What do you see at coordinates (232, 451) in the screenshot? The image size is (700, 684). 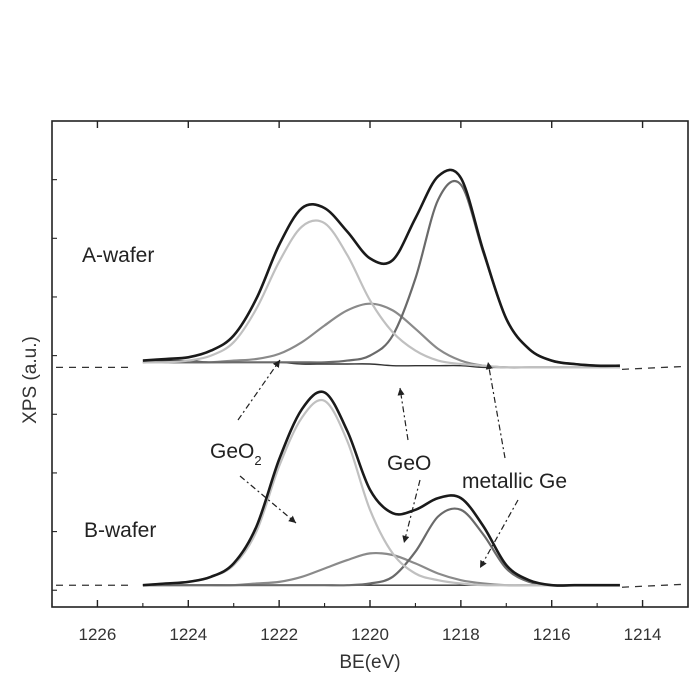 I see `annotation-geo2-main: GeO` at bounding box center [232, 451].